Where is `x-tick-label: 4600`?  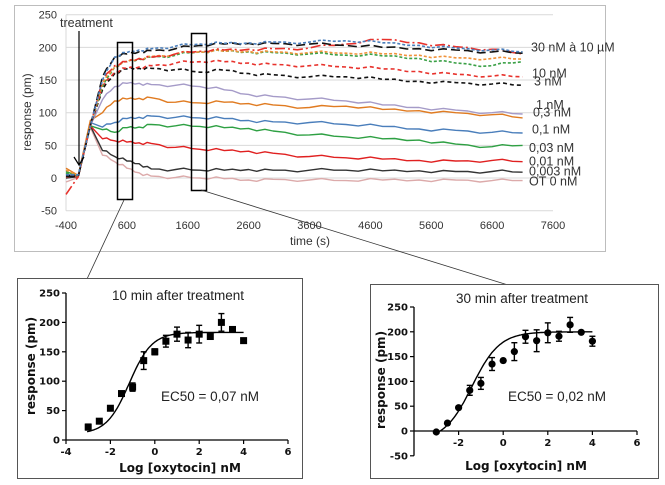
x-tick-label: 4600 is located at coordinates (370, 226).